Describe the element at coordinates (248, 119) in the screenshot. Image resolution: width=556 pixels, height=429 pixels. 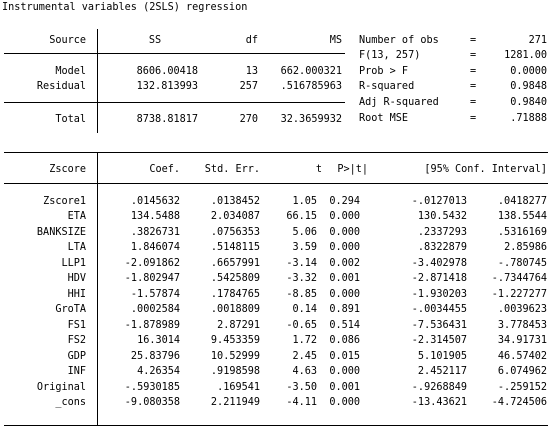
I see `anova-row-total-df: 270` at that location.